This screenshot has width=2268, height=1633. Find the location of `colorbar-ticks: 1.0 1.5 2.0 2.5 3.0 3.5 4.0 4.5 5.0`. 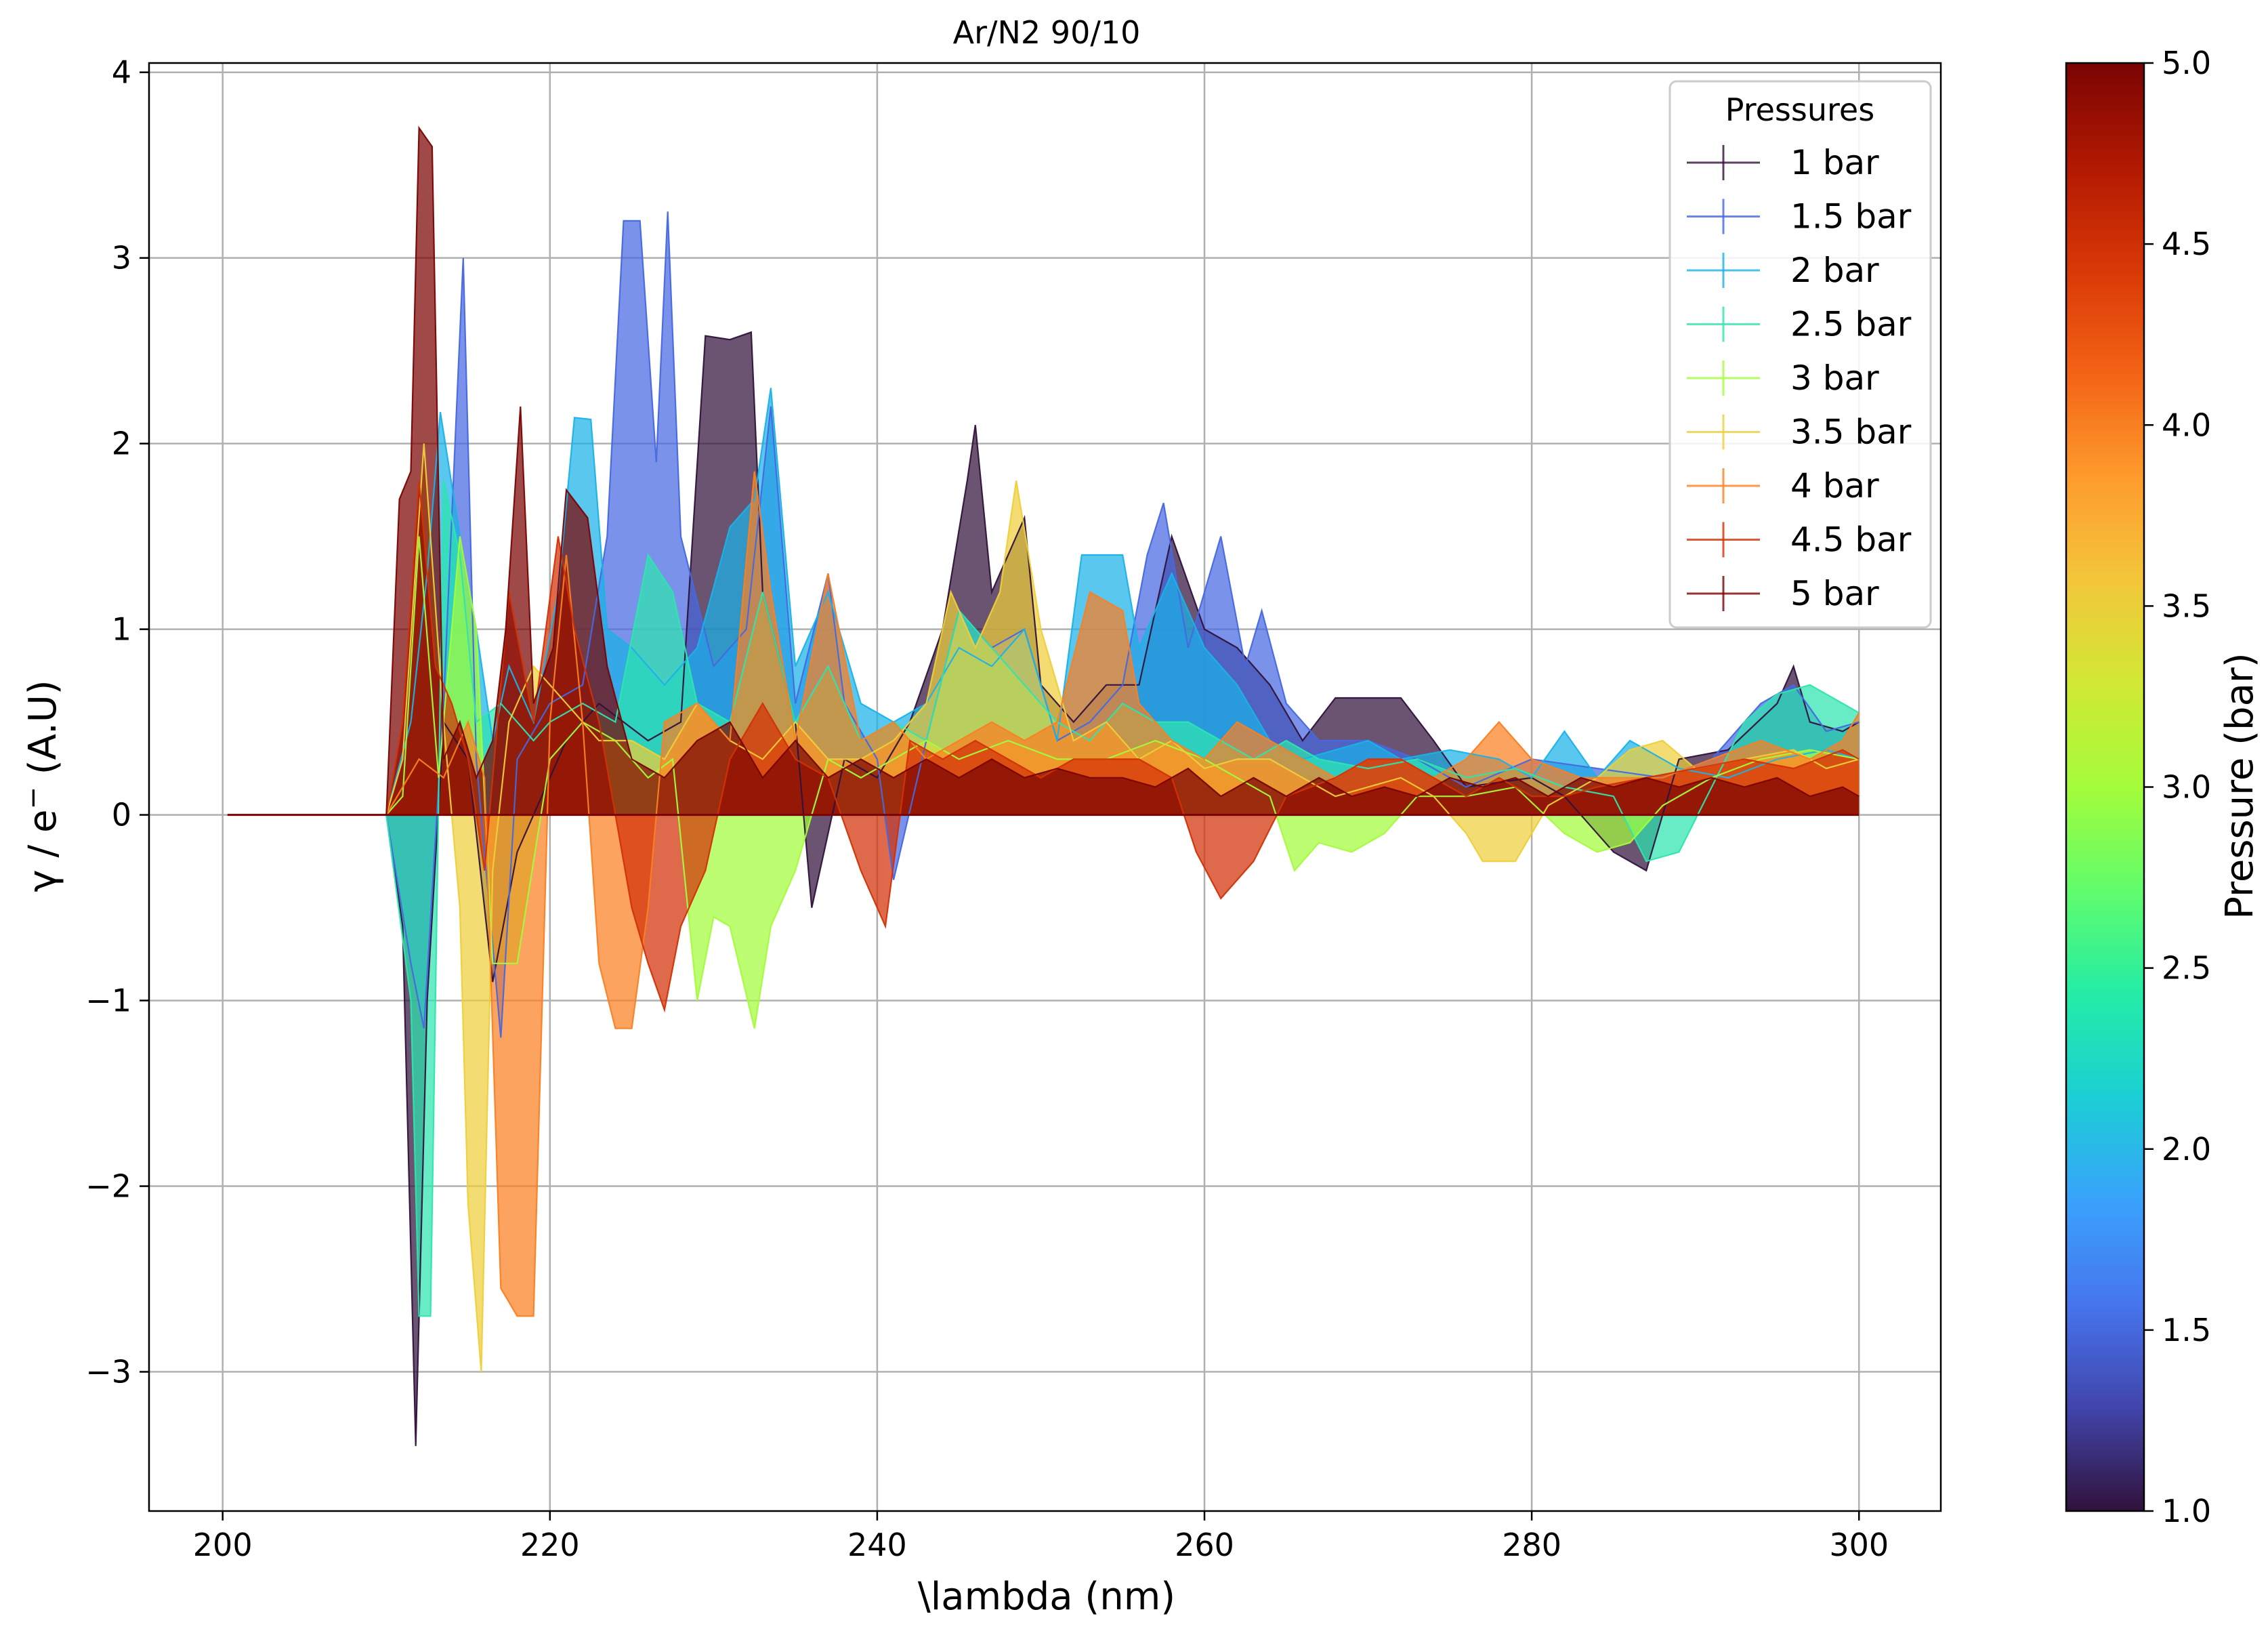

colorbar-ticks: 1.0 1.5 2.0 2.5 3.0 3.5 4.0 4.5 5.0 is located at coordinates (2177, 787).